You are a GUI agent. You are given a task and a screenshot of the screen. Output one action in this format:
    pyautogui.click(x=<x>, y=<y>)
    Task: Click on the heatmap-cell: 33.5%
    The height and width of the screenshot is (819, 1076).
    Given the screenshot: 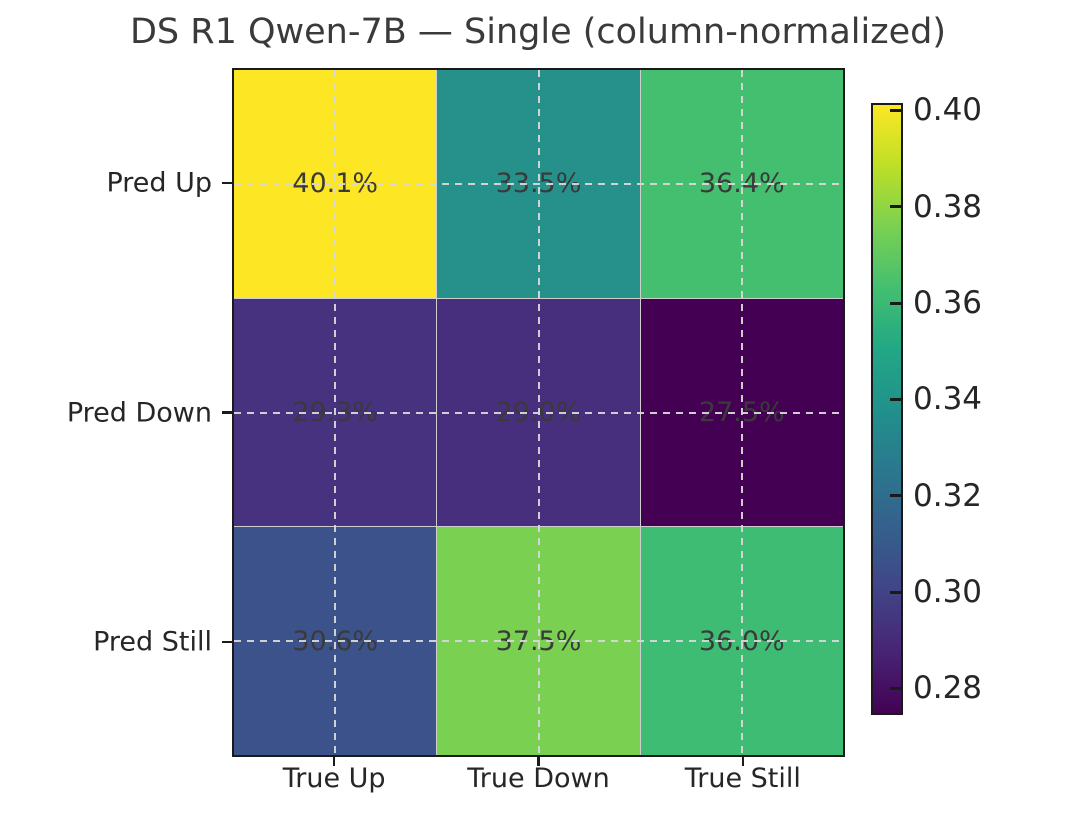 What is the action you would take?
    pyautogui.click(x=538, y=184)
    